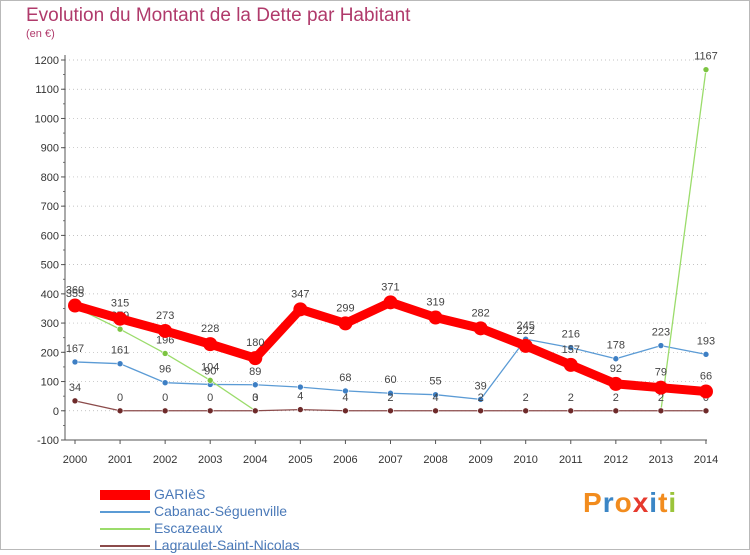 The image size is (750, 555). Describe the element at coordinates (683, 240) in the screenshot. I see `series-line` at that location.